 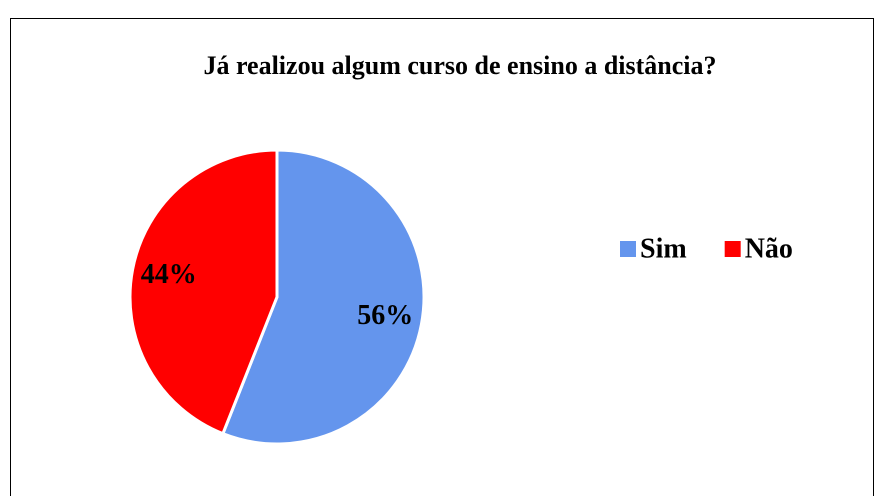 I want to click on data-label: 44%, so click(x=169, y=274).